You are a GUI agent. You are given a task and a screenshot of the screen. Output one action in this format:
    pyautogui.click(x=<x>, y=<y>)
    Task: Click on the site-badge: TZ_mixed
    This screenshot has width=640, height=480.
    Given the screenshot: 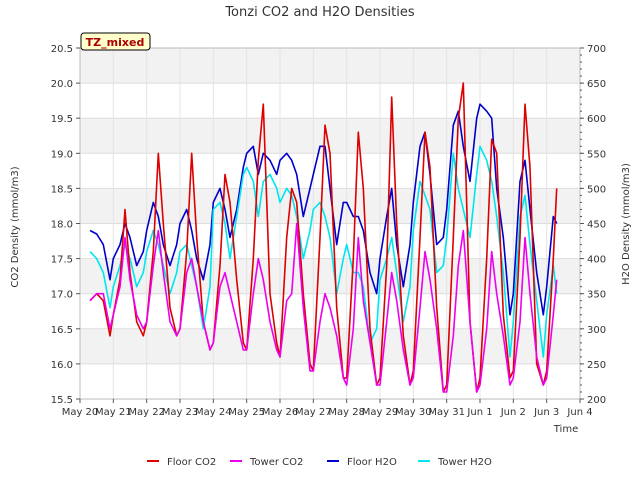 What is the action you would take?
    pyautogui.click(x=115, y=41)
    